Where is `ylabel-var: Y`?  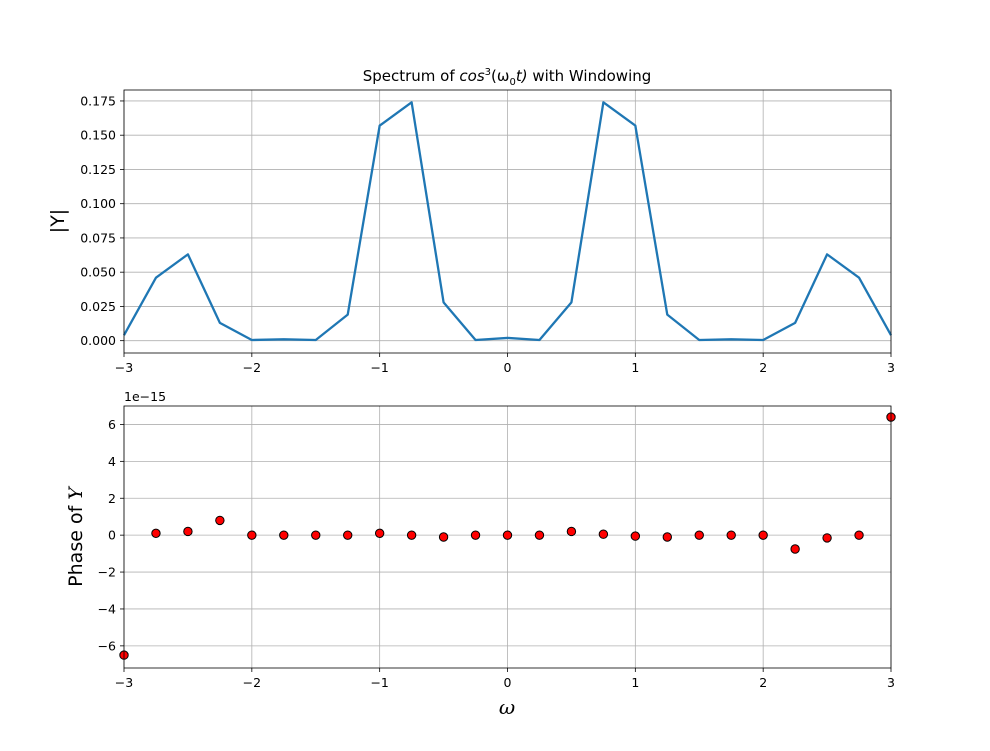
ylabel-var: Y is located at coordinates (76, 492).